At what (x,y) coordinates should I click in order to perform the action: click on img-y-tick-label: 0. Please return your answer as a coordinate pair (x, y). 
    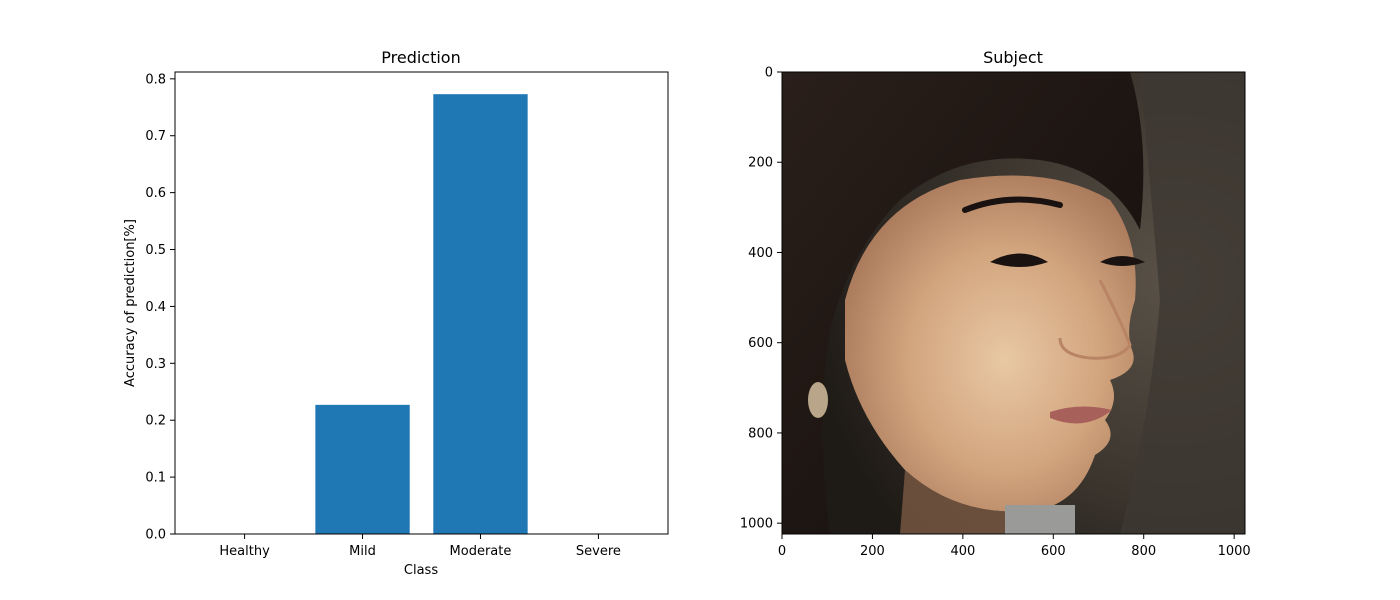
    Looking at the image, I should click on (769, 73).